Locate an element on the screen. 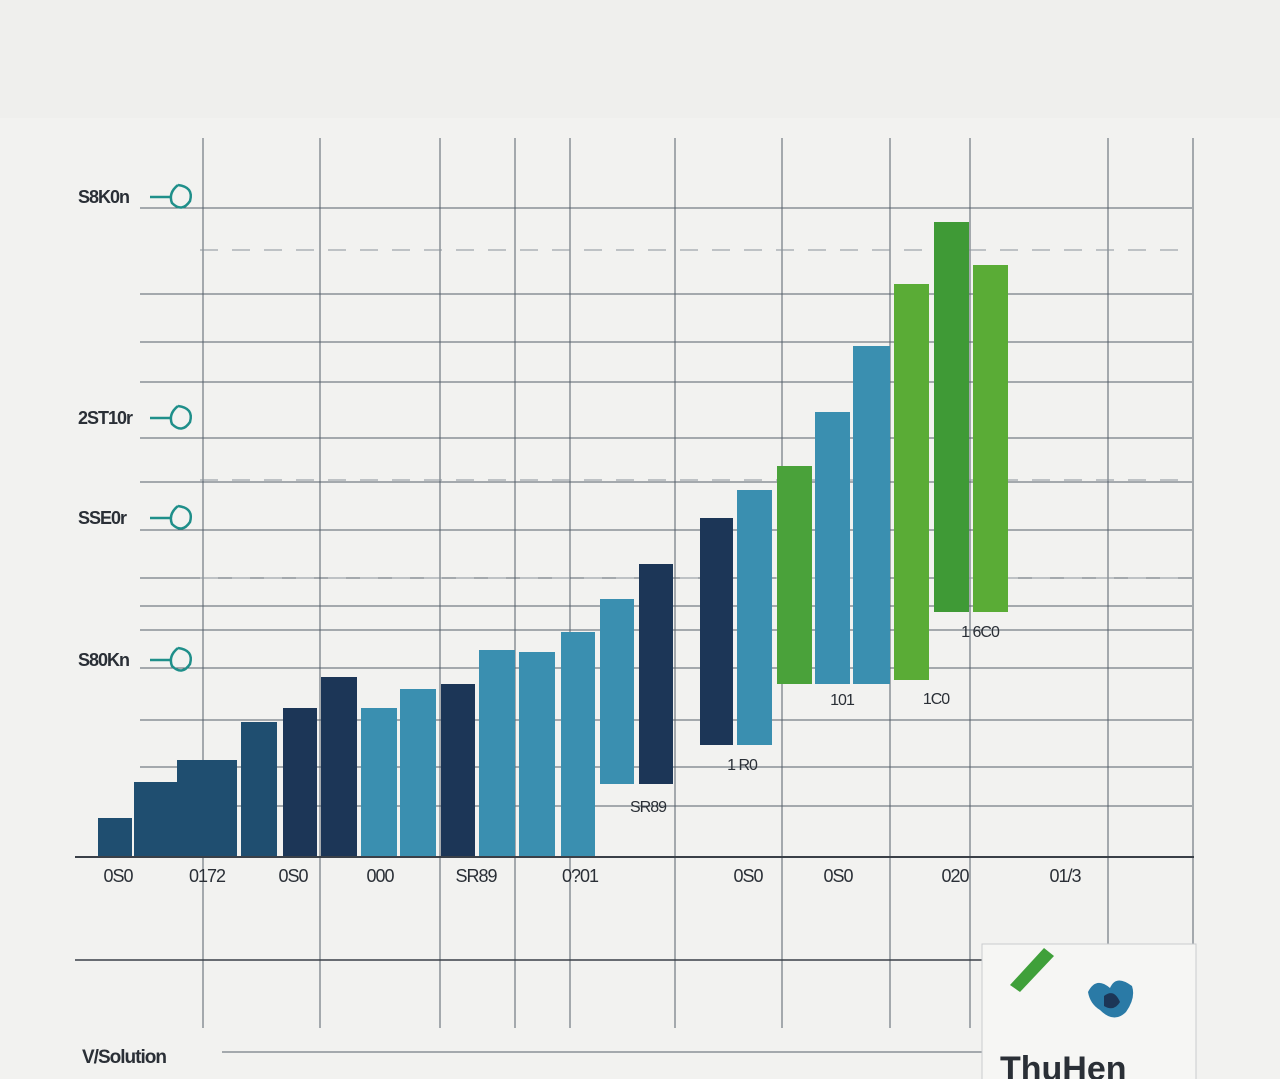  x-tick-label: 020 is located at coordinates (955, 876).